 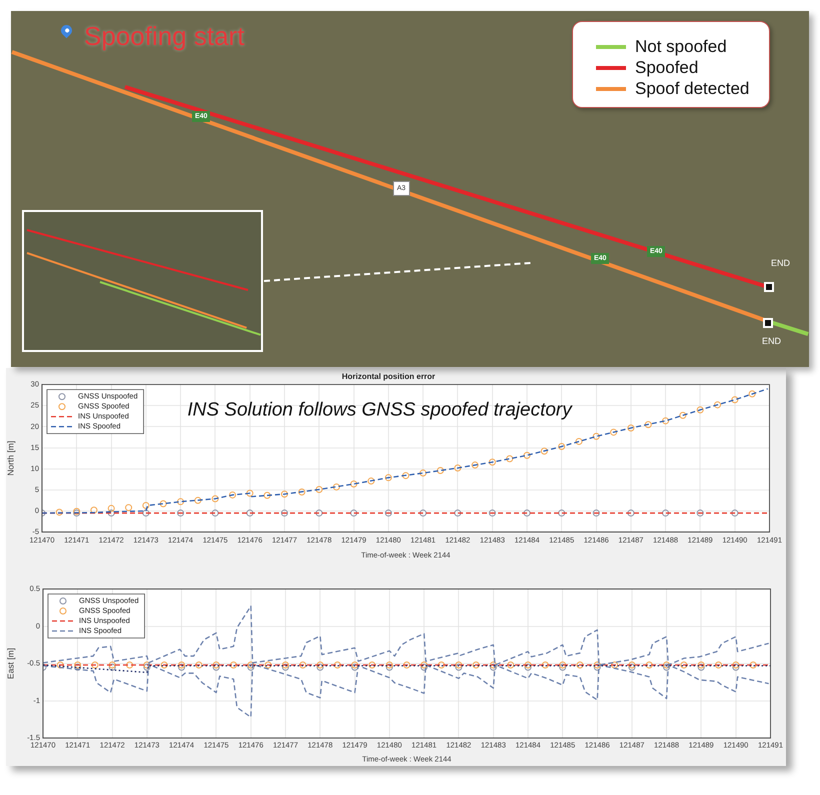 I want to click on y-axis-title: North [m], so click(x=10, y=458).